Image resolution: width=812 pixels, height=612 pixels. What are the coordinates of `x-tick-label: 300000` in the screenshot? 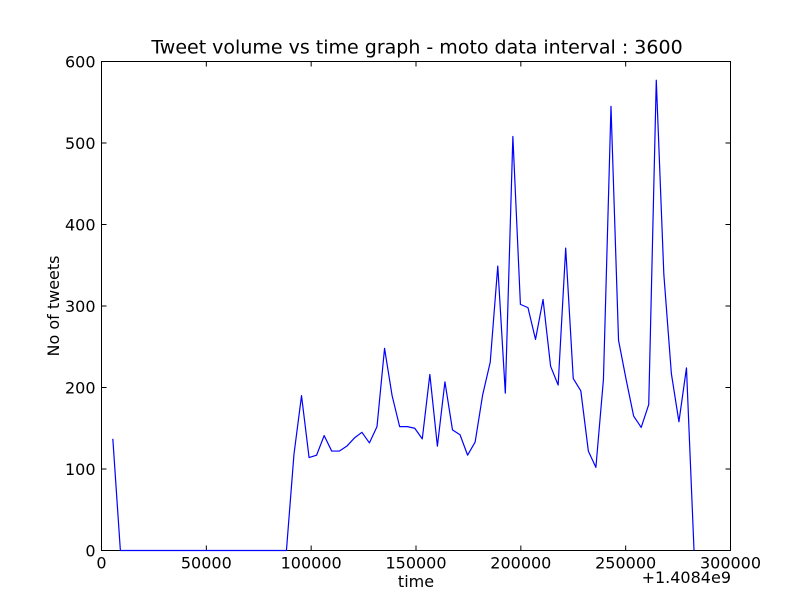 It's located at (730, 563).